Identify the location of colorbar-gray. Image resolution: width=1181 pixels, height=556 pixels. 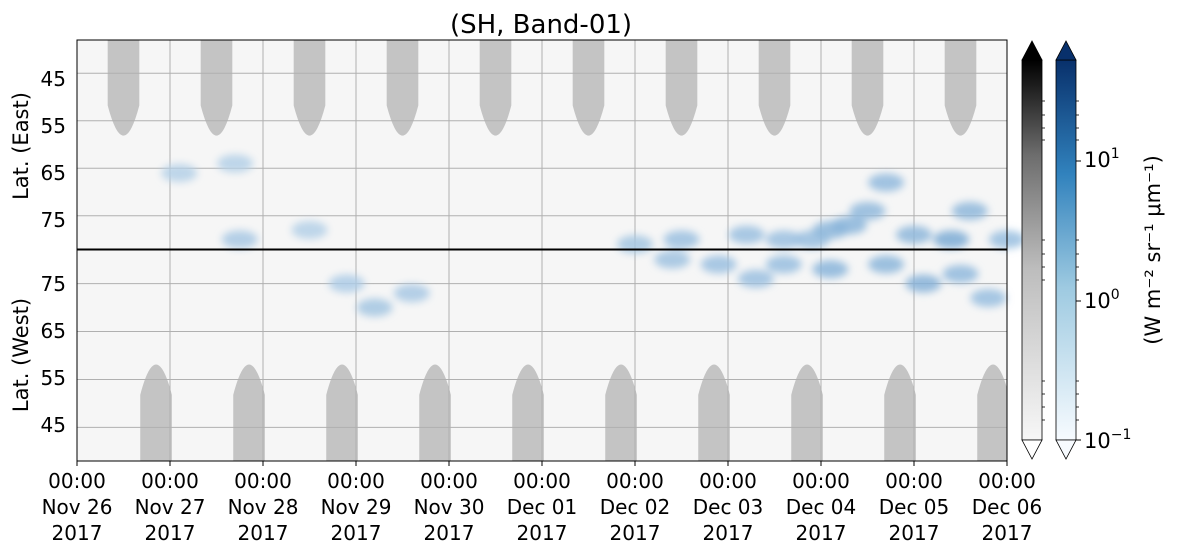
(1032, 250).